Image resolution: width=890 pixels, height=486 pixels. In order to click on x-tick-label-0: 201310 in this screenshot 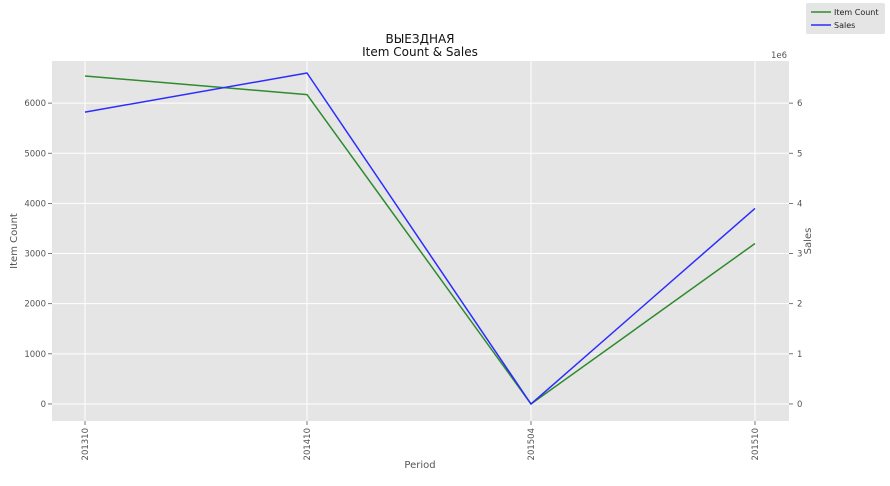, I will do `click(86, 444)`.